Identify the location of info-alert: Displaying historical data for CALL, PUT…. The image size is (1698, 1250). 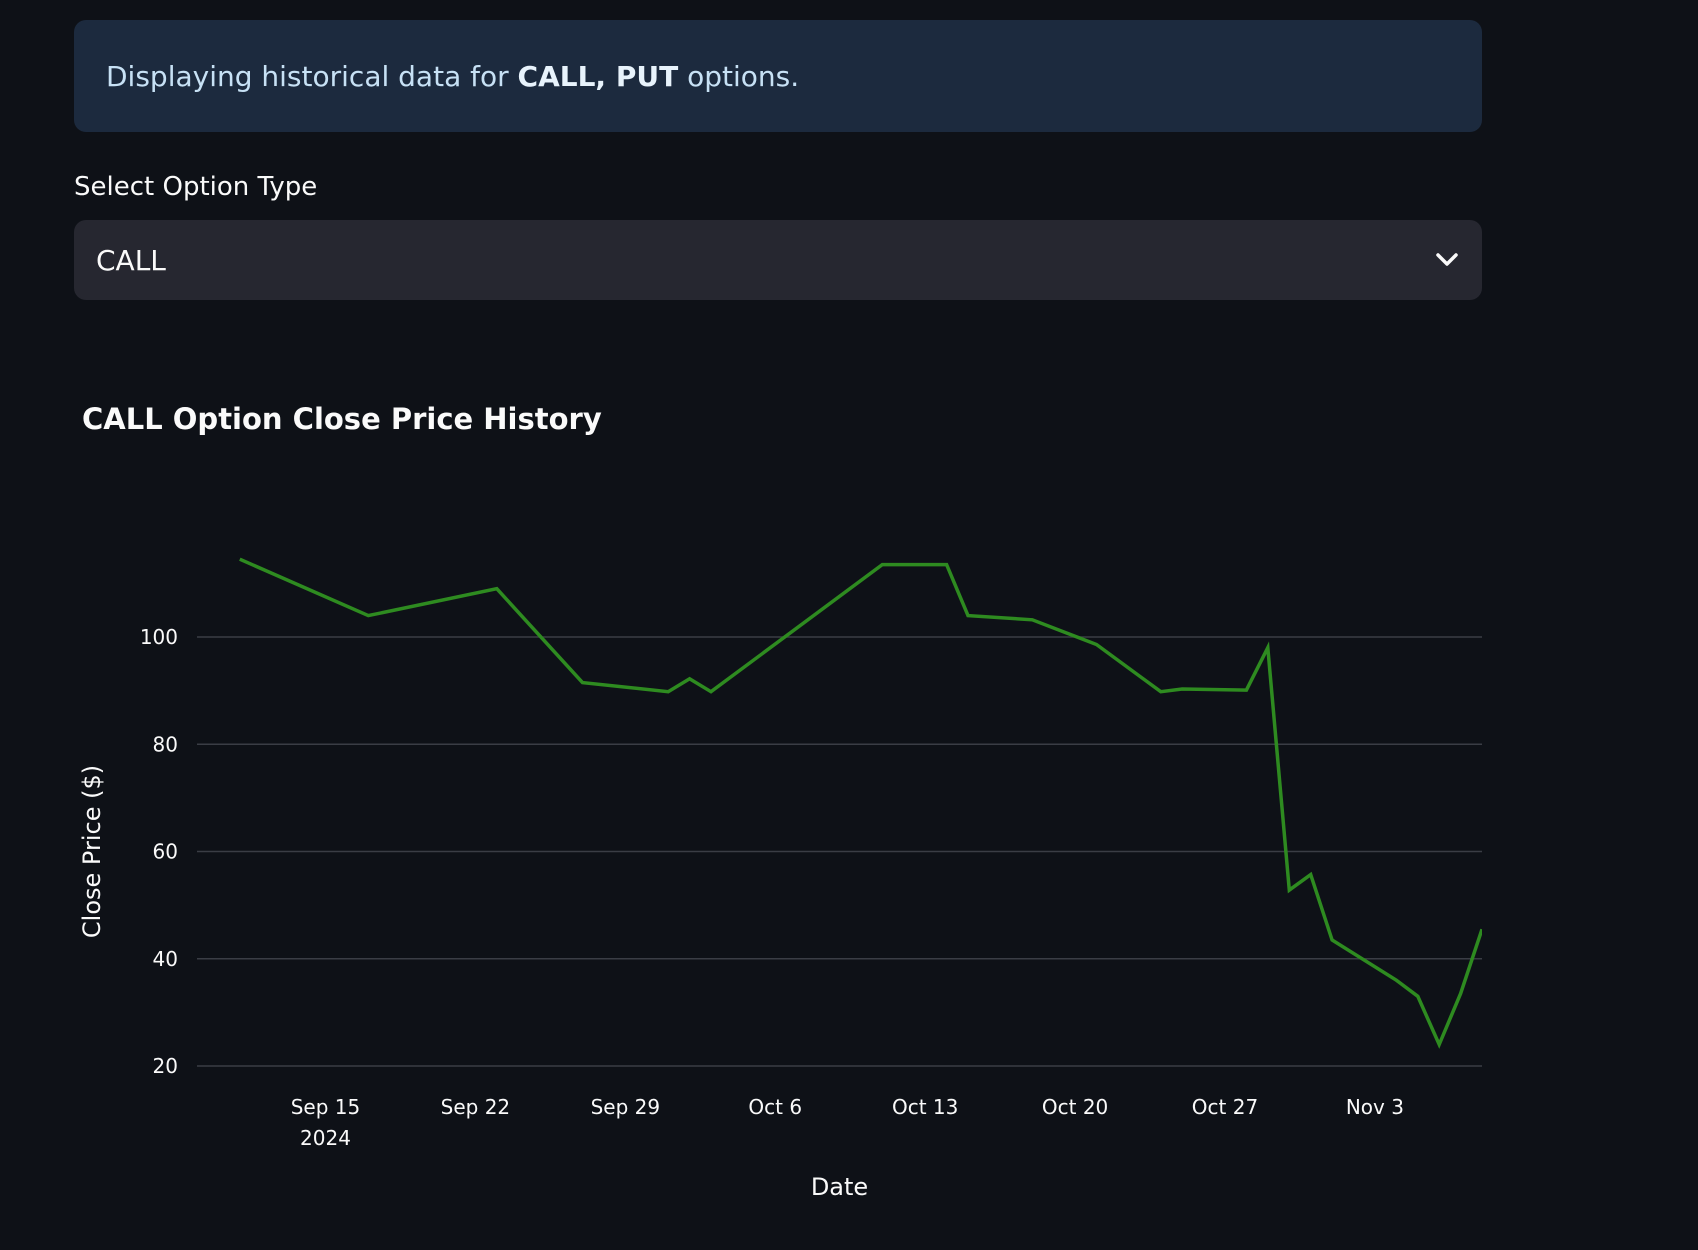
(778, 76).